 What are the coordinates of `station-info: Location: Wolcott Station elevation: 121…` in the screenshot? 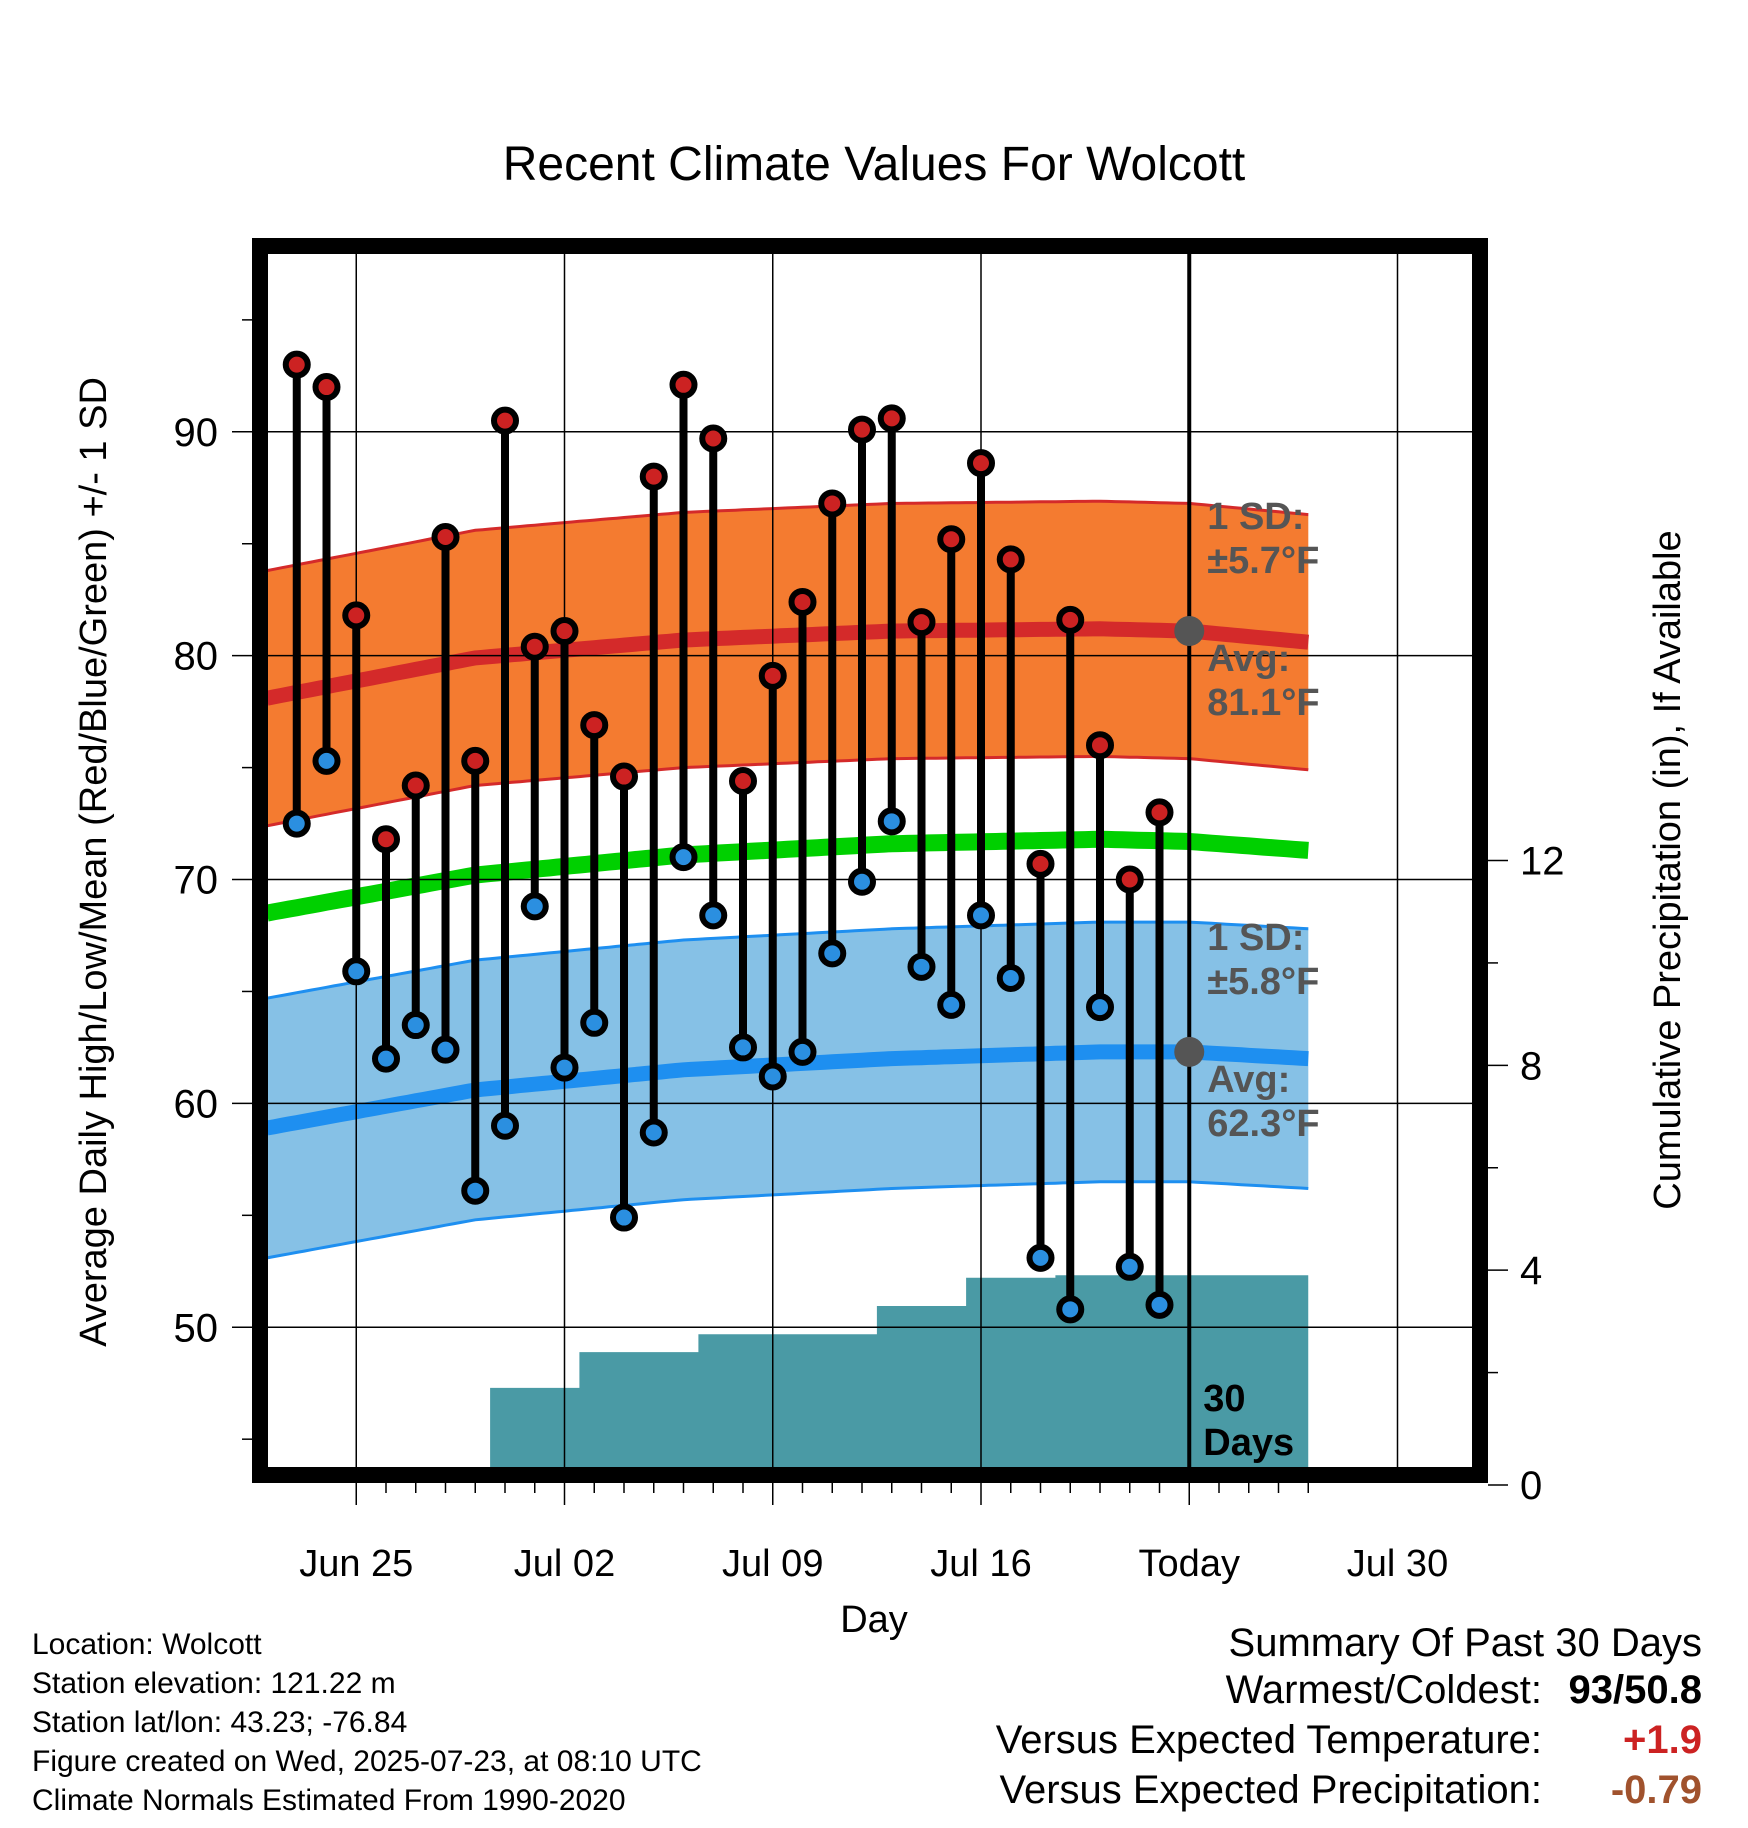 It's located at (442, 1722).